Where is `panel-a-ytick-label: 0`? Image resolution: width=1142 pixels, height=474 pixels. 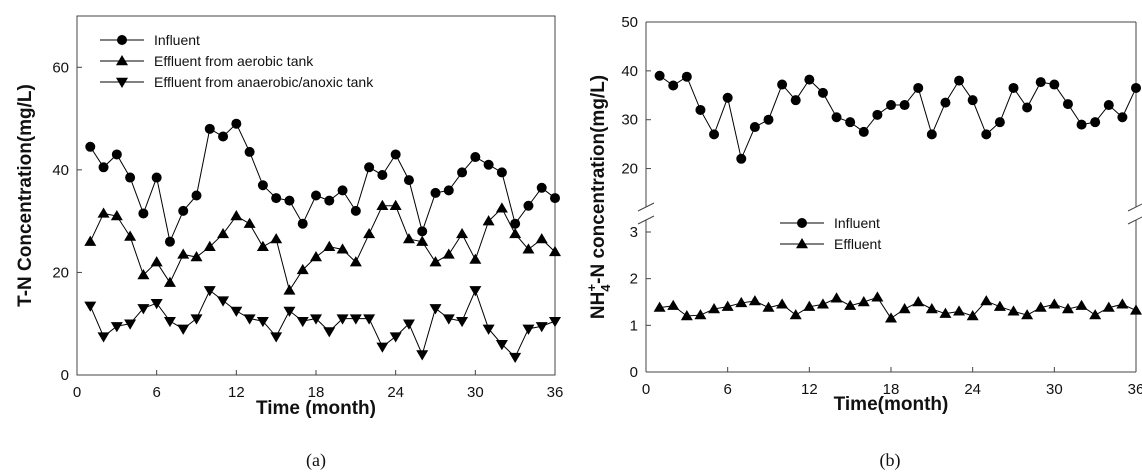 panel-a-ytick-label: 0 is located at coordinates (65, 375).